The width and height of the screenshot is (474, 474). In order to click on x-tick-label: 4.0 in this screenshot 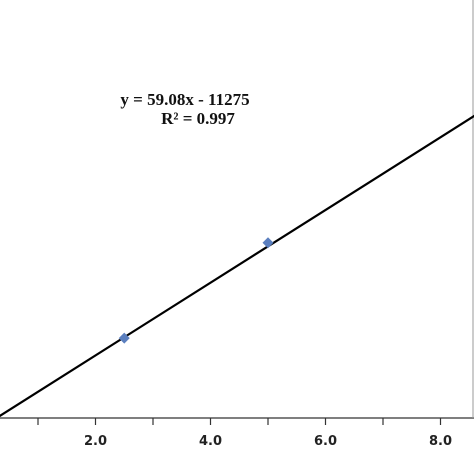, I will do `click(210, 441)`.